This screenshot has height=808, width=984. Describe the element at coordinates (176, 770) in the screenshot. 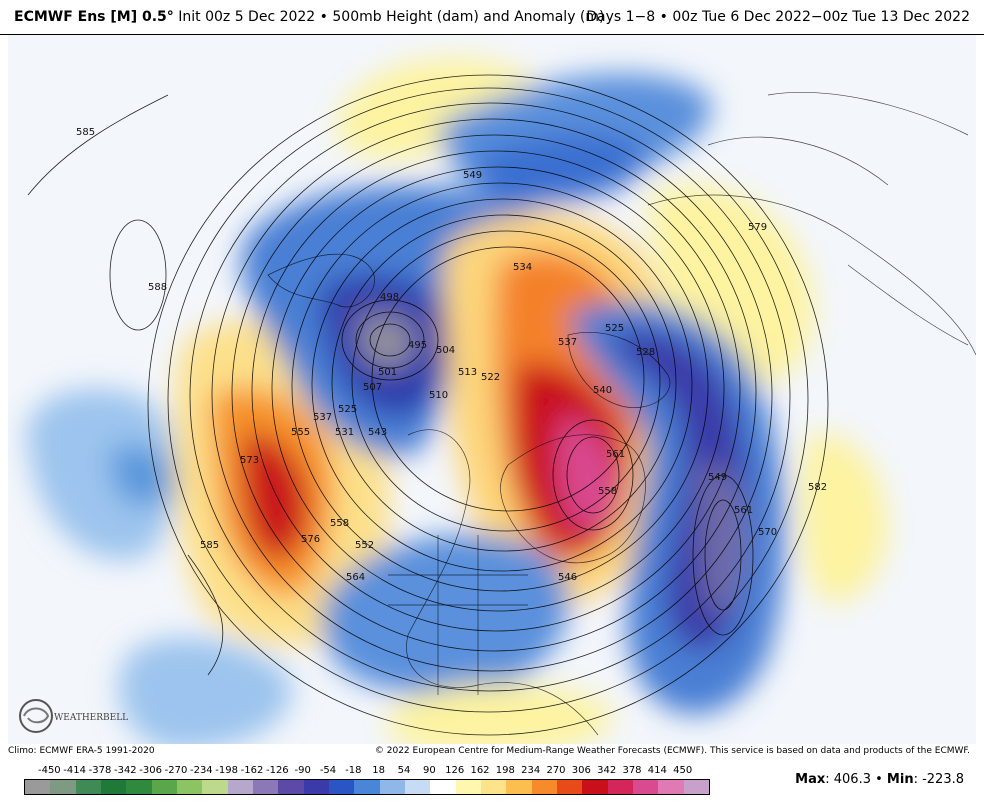

I see `colorbar-label: -270` at that location.